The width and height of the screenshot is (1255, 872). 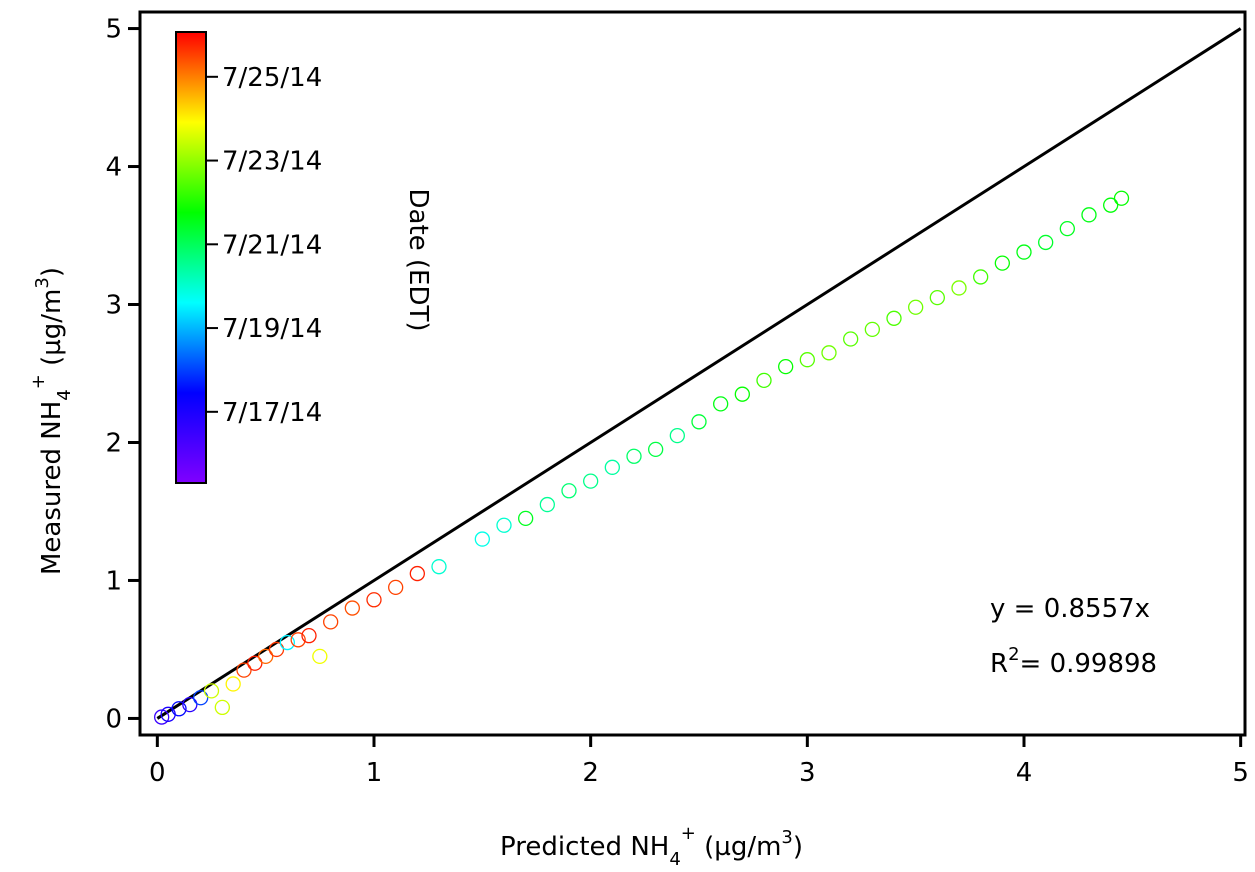 What do you see at coordinates (1013, 654) in the screenshot?
I see `text-part: 2` at bounding box center [1013, 654].